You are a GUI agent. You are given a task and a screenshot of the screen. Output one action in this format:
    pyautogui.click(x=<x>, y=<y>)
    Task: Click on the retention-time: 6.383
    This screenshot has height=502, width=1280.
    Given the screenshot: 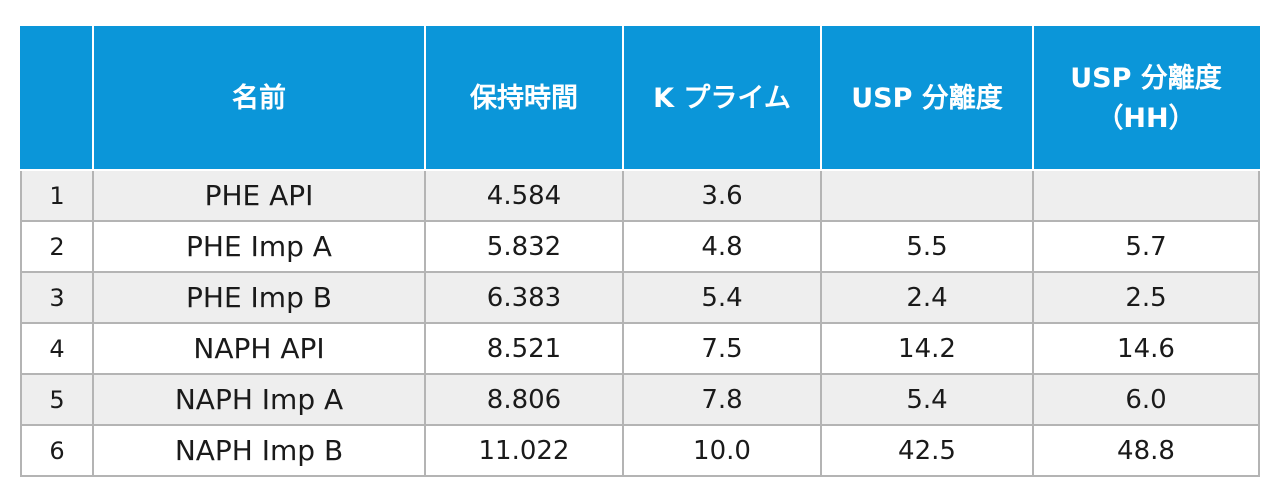 What is the action you would take?
    pyautogui.click(x=524, y=297)
    